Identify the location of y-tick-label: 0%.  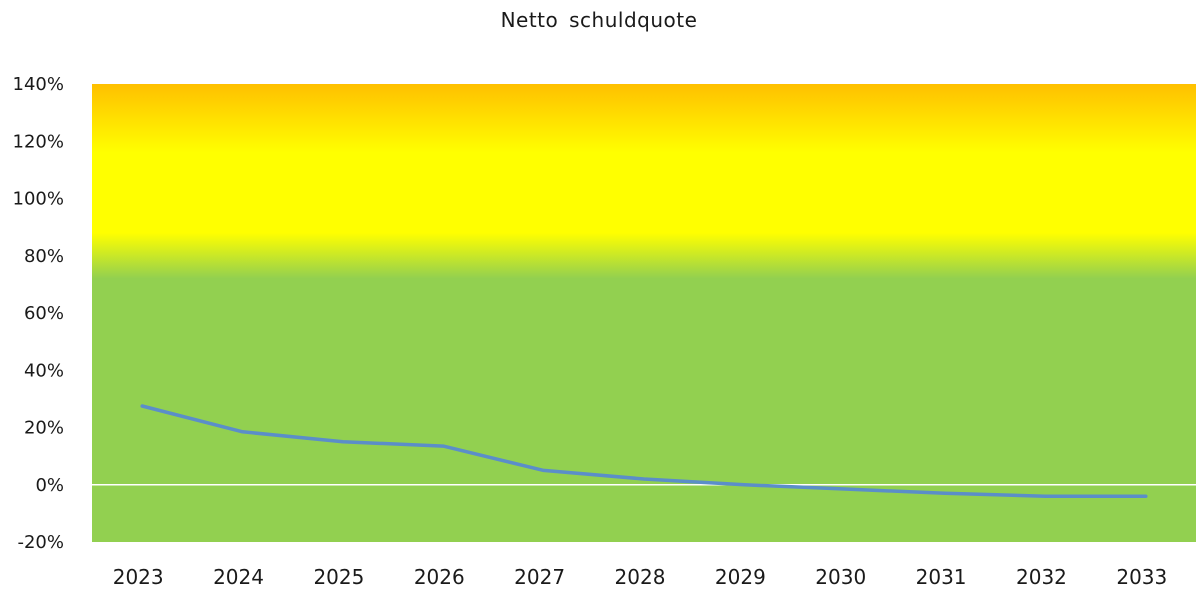
(49, 485).